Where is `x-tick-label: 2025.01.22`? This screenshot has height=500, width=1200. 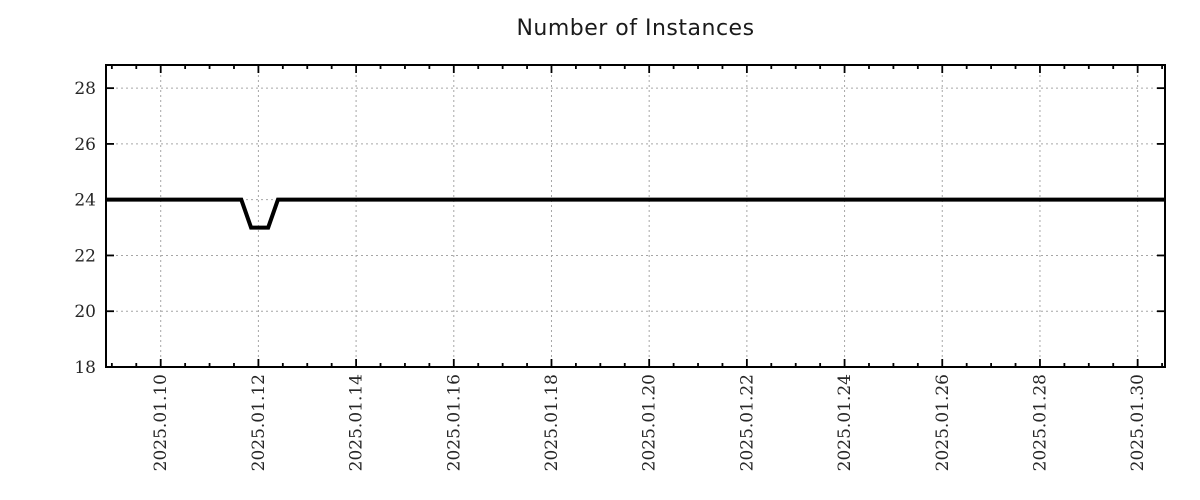 x-tick-label: 2025.01.22 is located at coordinates (747, 422).